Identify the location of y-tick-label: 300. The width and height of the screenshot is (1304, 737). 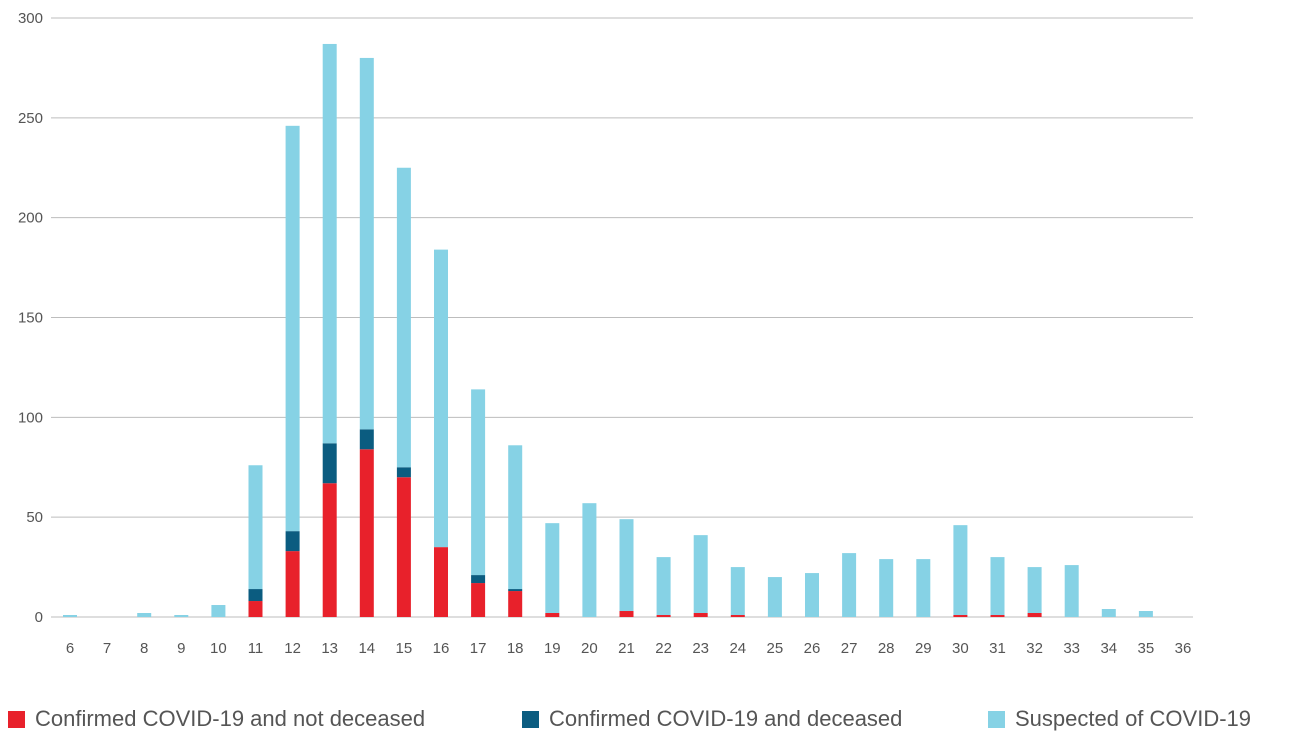
(30, 18).